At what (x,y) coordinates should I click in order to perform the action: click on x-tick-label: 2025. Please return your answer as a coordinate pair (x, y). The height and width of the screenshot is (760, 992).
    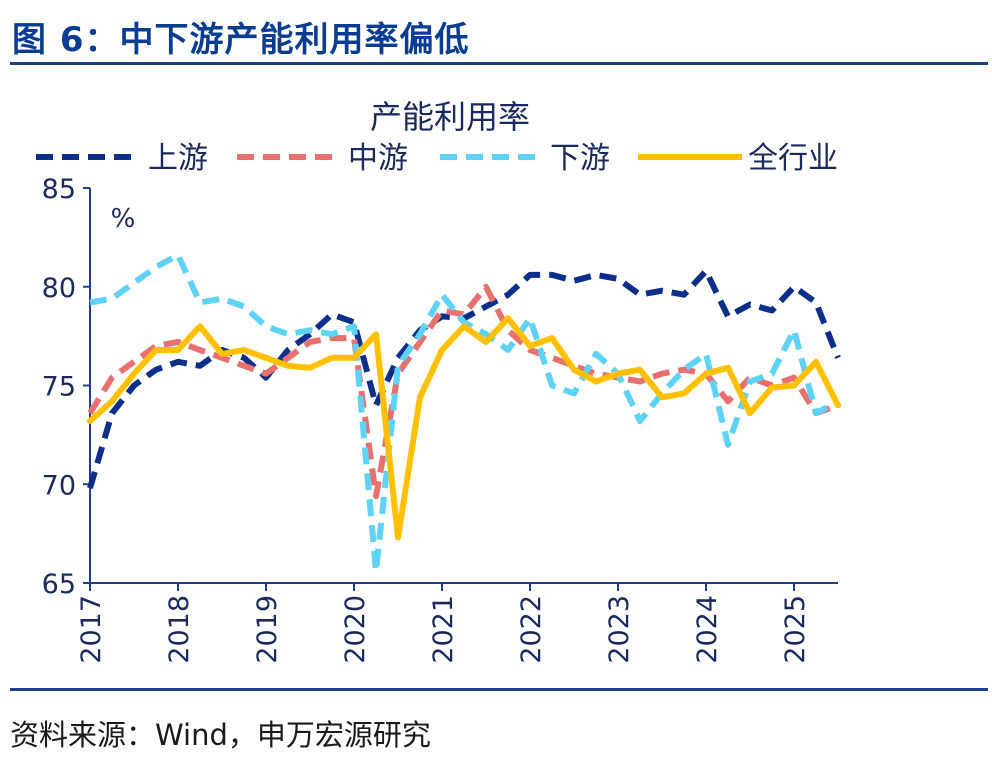
    Looking at the image, I should click on (795, 629).